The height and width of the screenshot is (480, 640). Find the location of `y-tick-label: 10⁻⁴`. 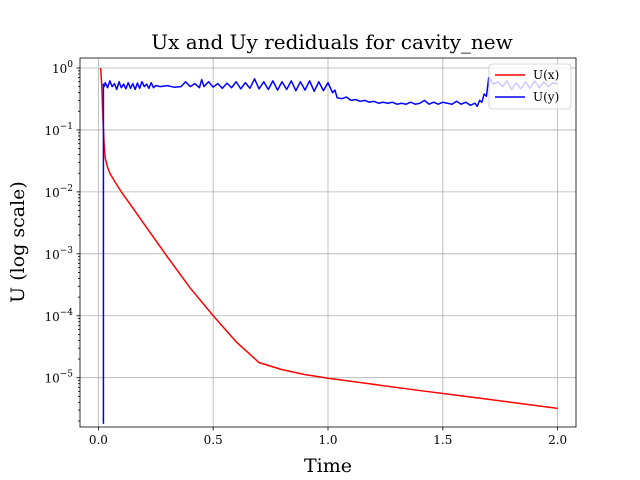

y-tick-label: 10⁻⁴ is located at coordinates (58, 316).